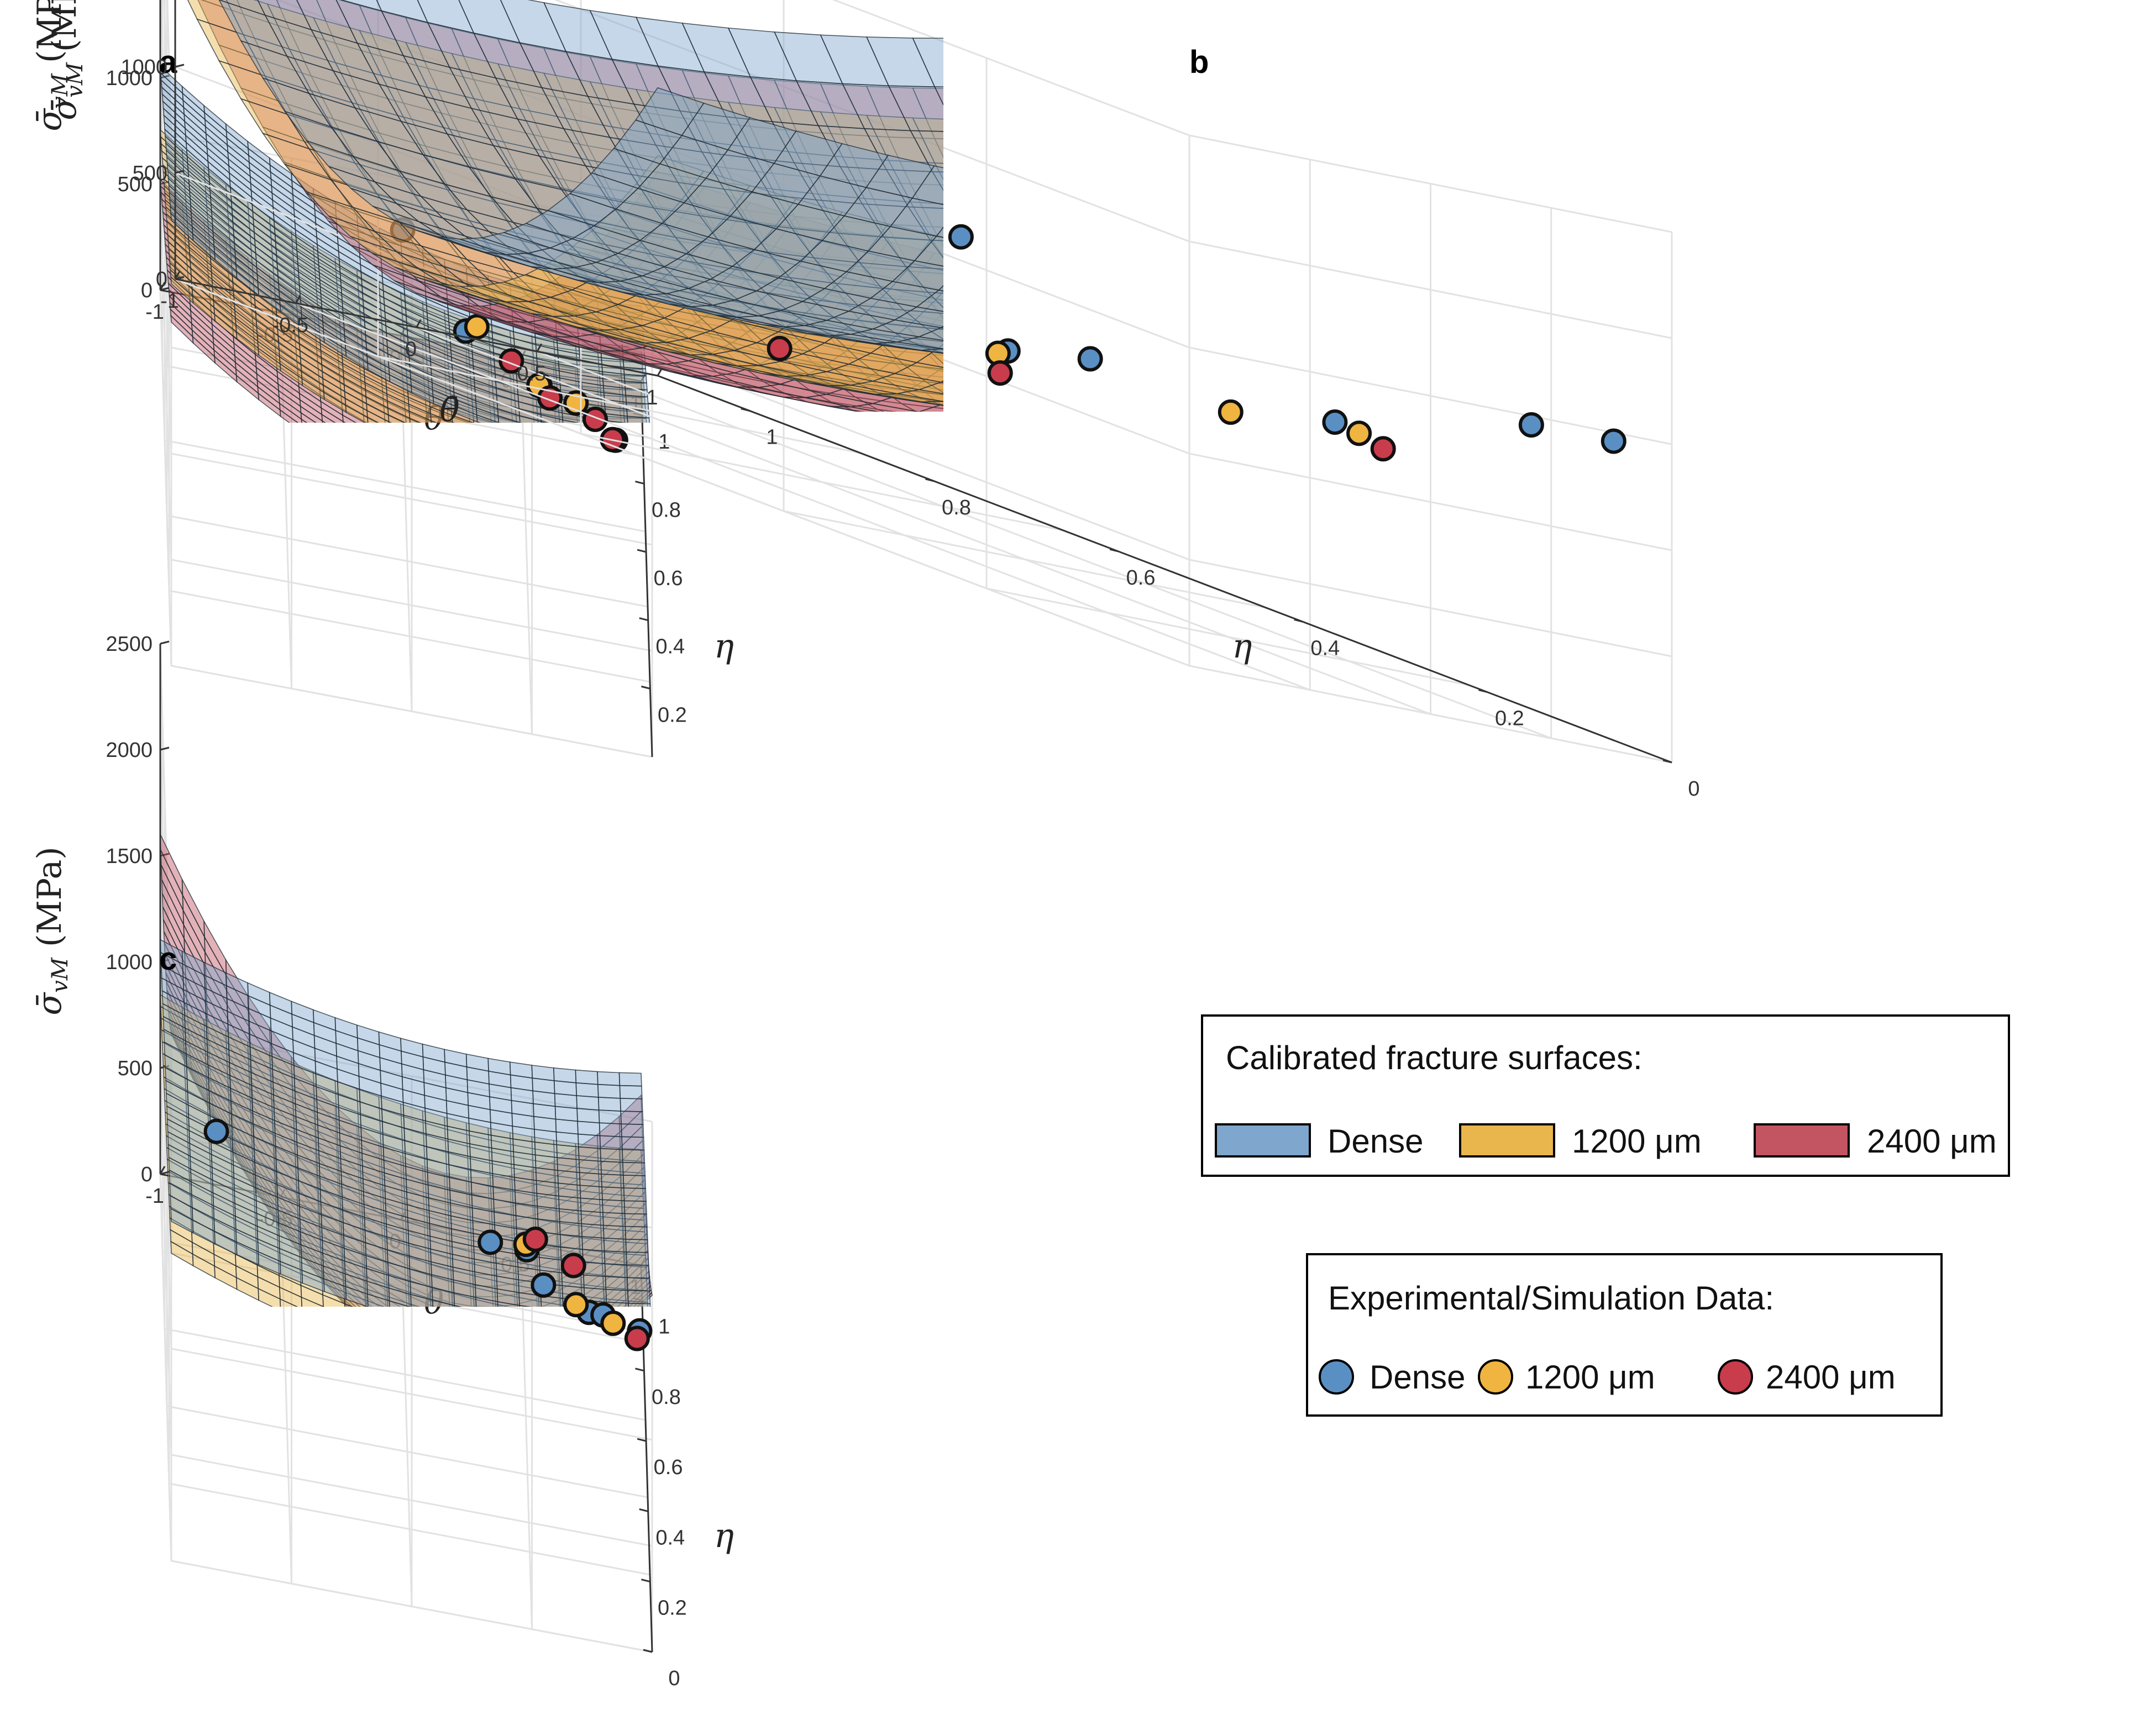 The width and height of the screenshot is (2146, 1736). What do you see at coordinates (405, 244) in the screenshot?
I see `surface-dense` at bounding box center [405, 244].